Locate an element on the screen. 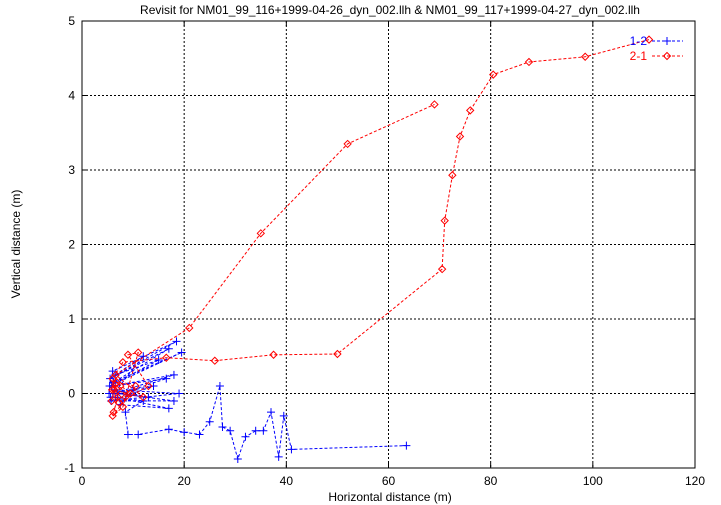 The width and height of the screenshot is (721, 505). x-tick-label: 80 is located at coordinates (491, 481).